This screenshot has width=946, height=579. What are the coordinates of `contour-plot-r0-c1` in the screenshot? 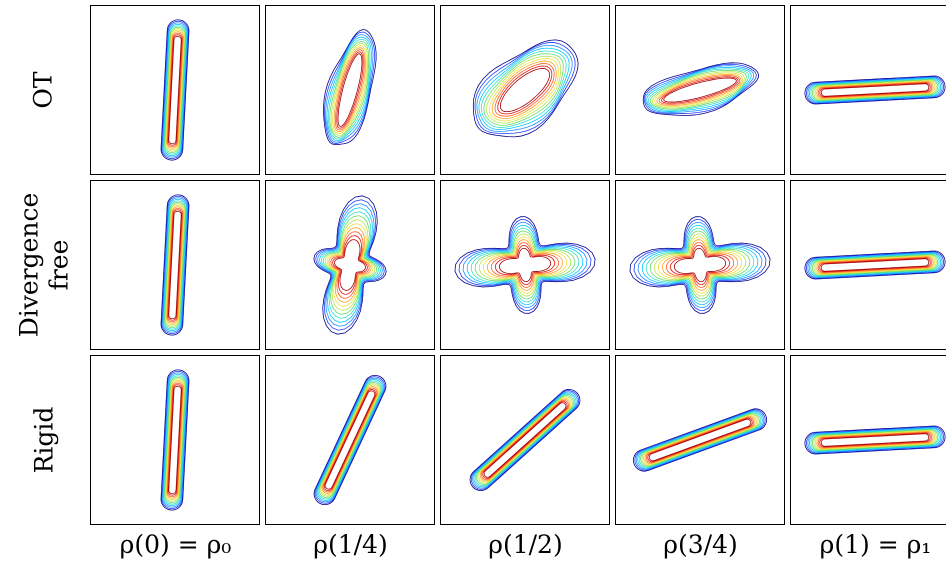 It's located at (350, 87).